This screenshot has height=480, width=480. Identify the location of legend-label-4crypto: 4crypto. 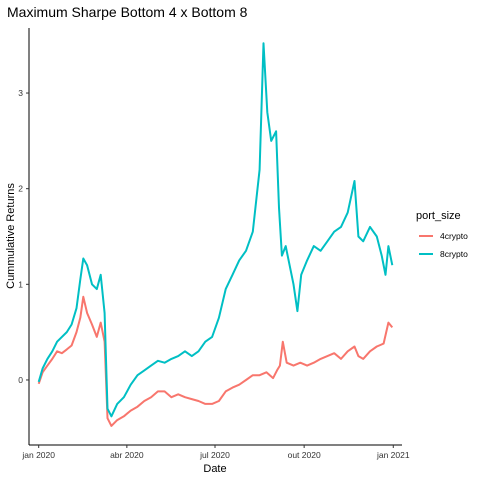
(454, 236).